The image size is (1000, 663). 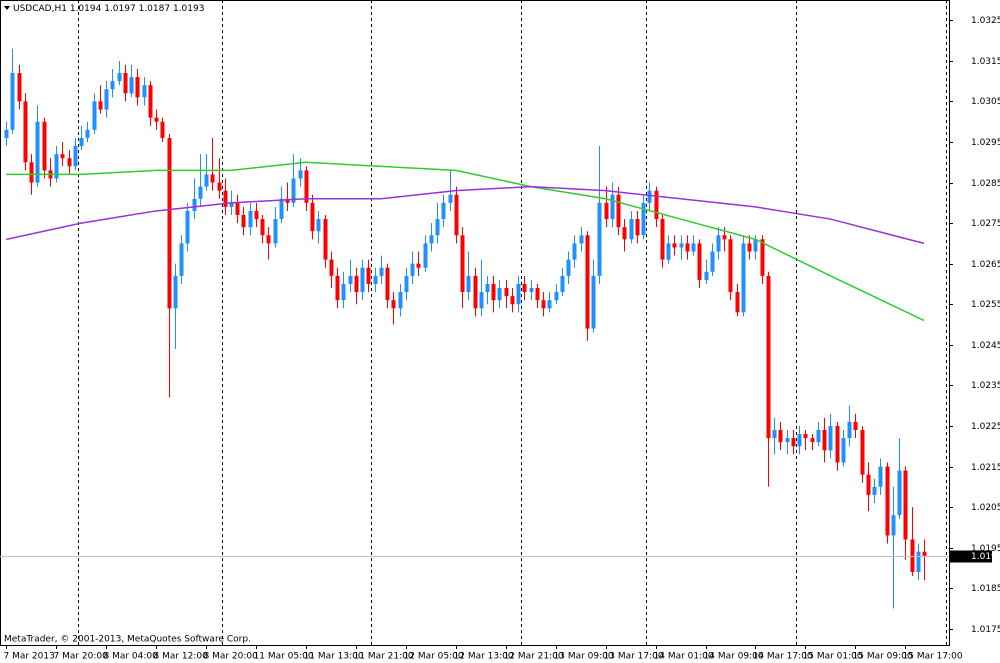 I want to click on x-tick-label: 8 Mar 20:00, so click(x=231, y=657).